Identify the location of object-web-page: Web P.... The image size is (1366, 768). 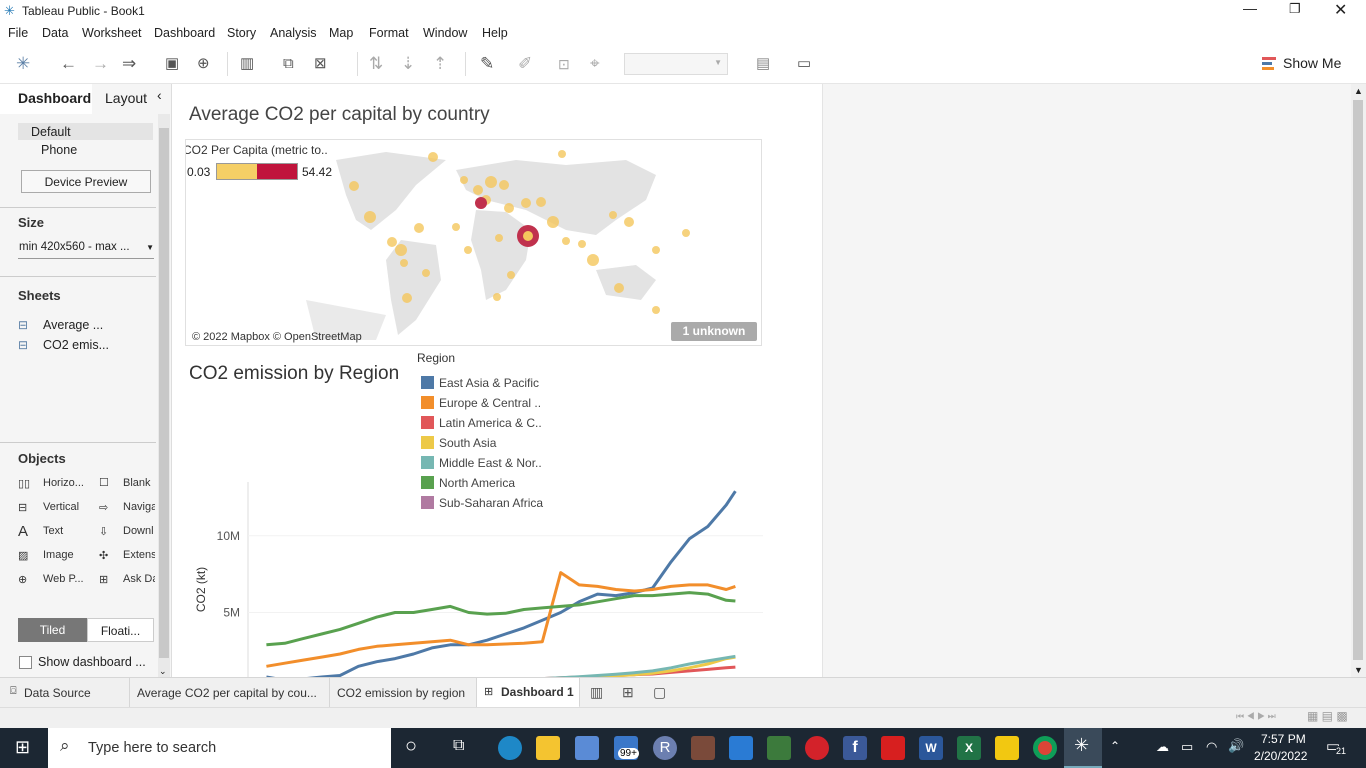
(63, 579).